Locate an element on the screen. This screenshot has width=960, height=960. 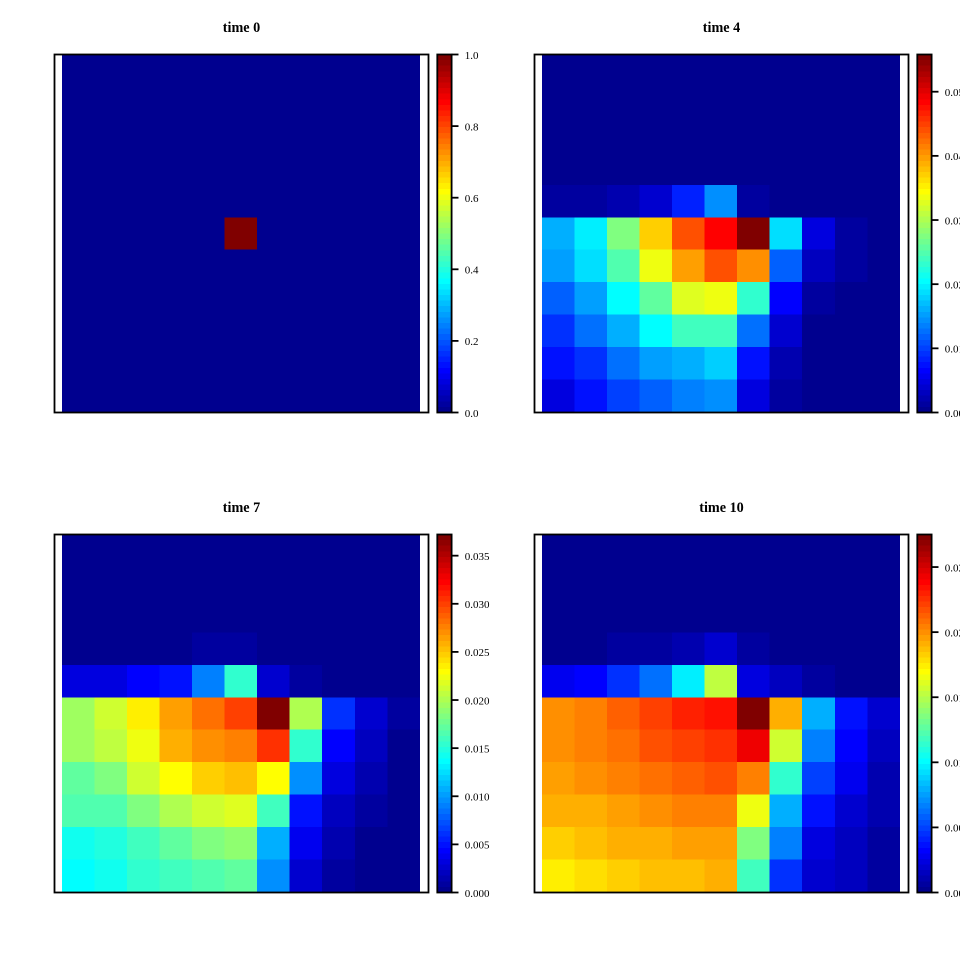
svg-text: 0.02 is located at coordinates (952, 285).